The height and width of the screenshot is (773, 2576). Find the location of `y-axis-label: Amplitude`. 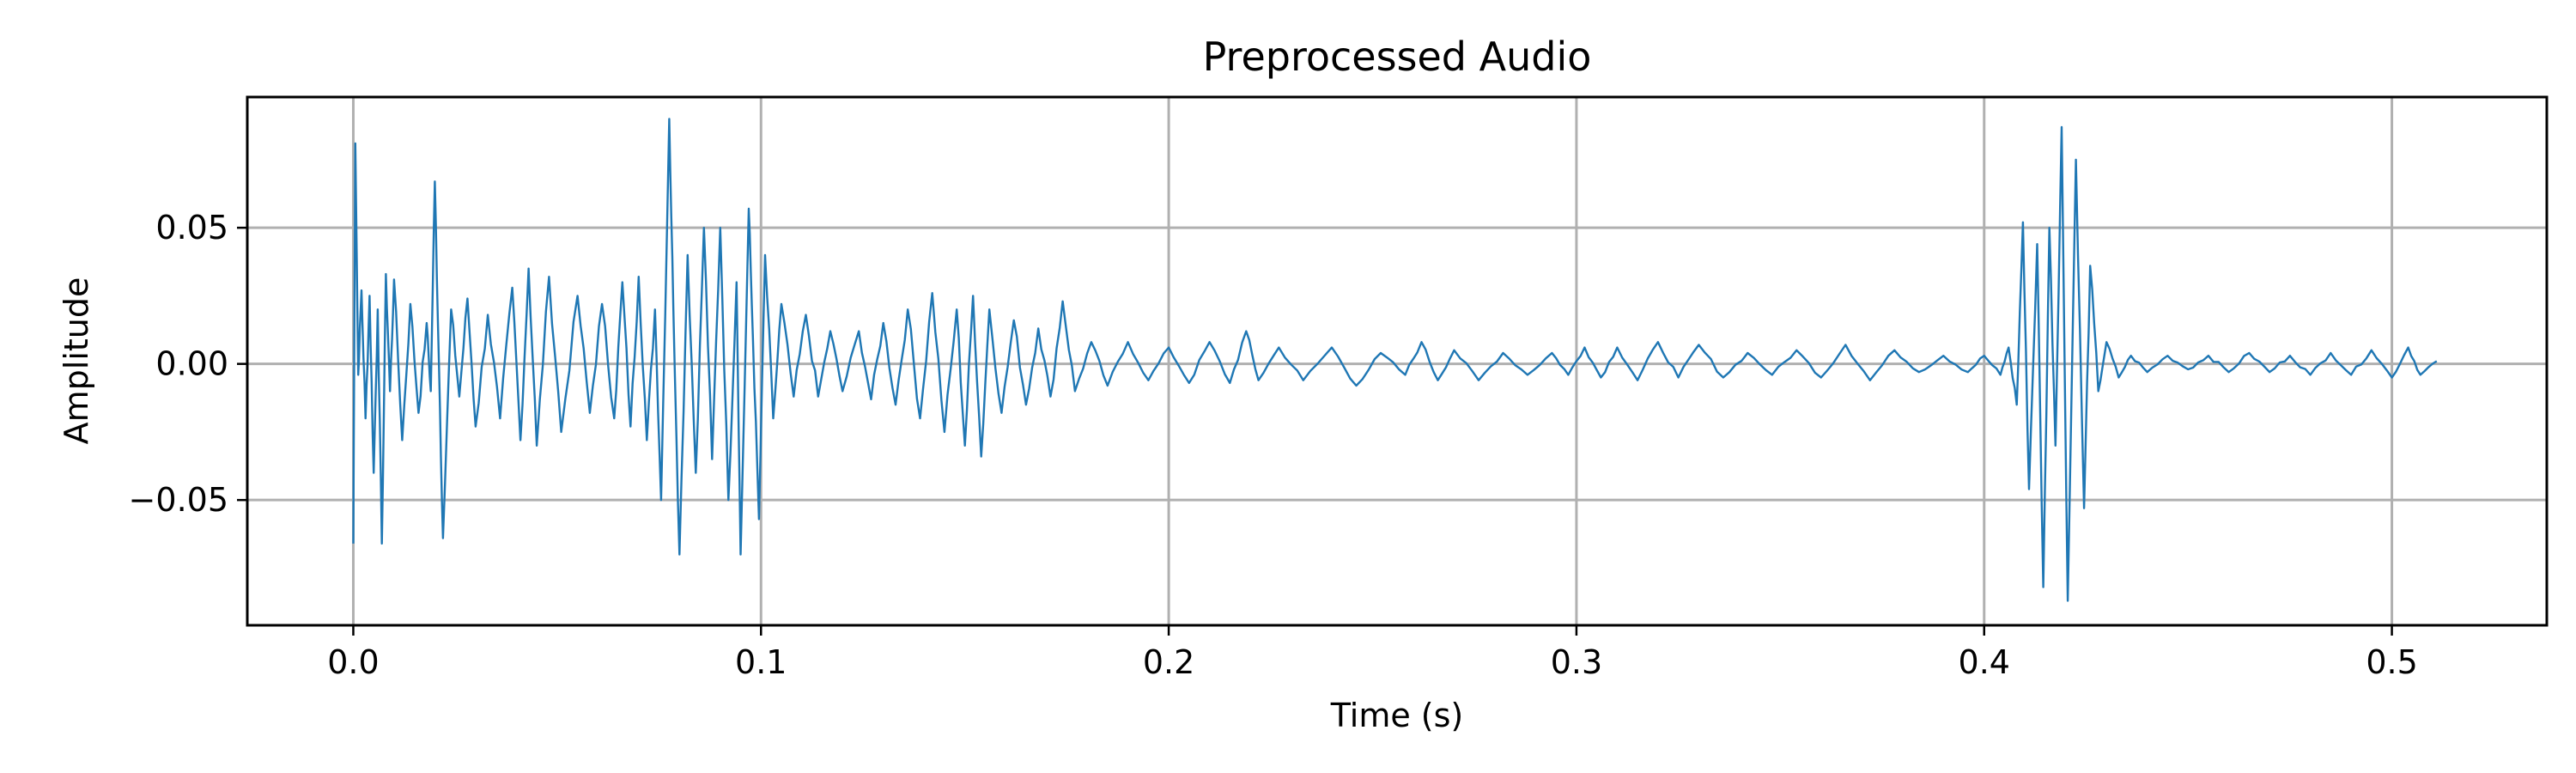

y-axis-label: Amplitude is located at coordinates (77, 361).